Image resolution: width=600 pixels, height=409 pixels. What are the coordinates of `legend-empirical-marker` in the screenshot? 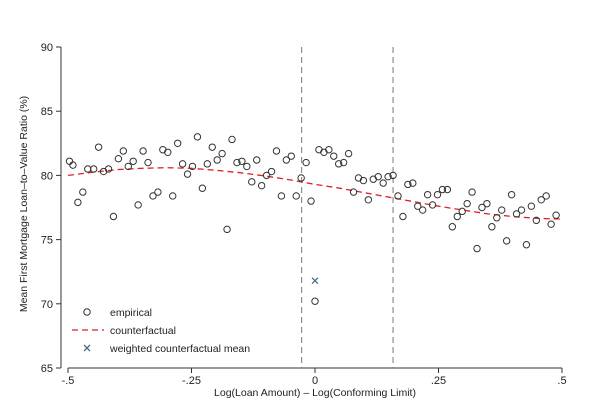 It's located at (87, 312).